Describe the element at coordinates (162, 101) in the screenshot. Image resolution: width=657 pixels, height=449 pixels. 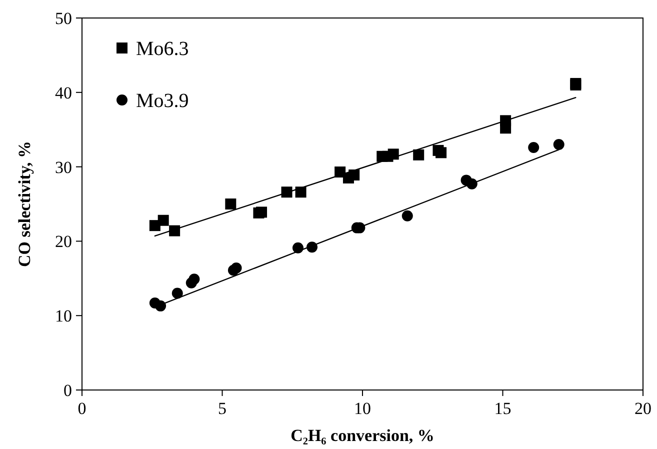
I see `legend-label: Mo3.9` at that location.